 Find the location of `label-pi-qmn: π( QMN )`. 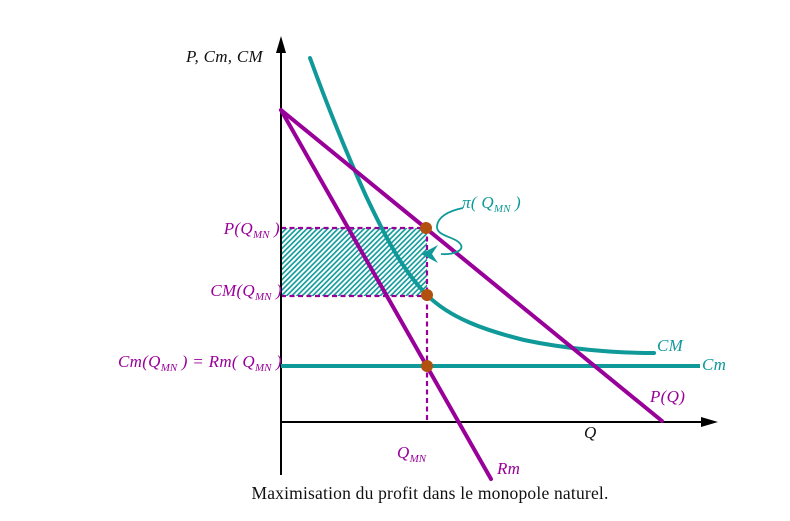

label-pi-qmn: π( QMN ) is located at coordinates (491, 206).